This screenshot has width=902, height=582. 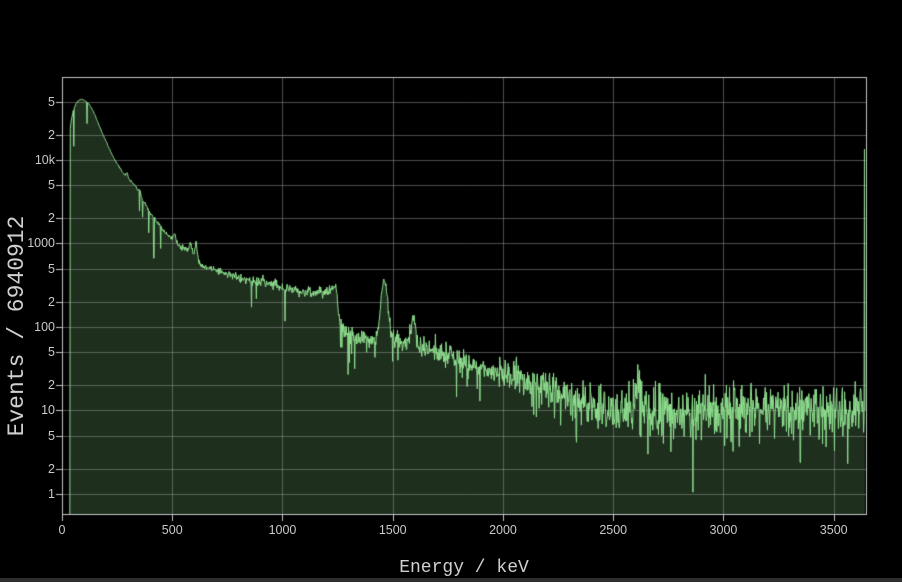 I want to click on y-tick-label: 100, so click(x=44, y=326).